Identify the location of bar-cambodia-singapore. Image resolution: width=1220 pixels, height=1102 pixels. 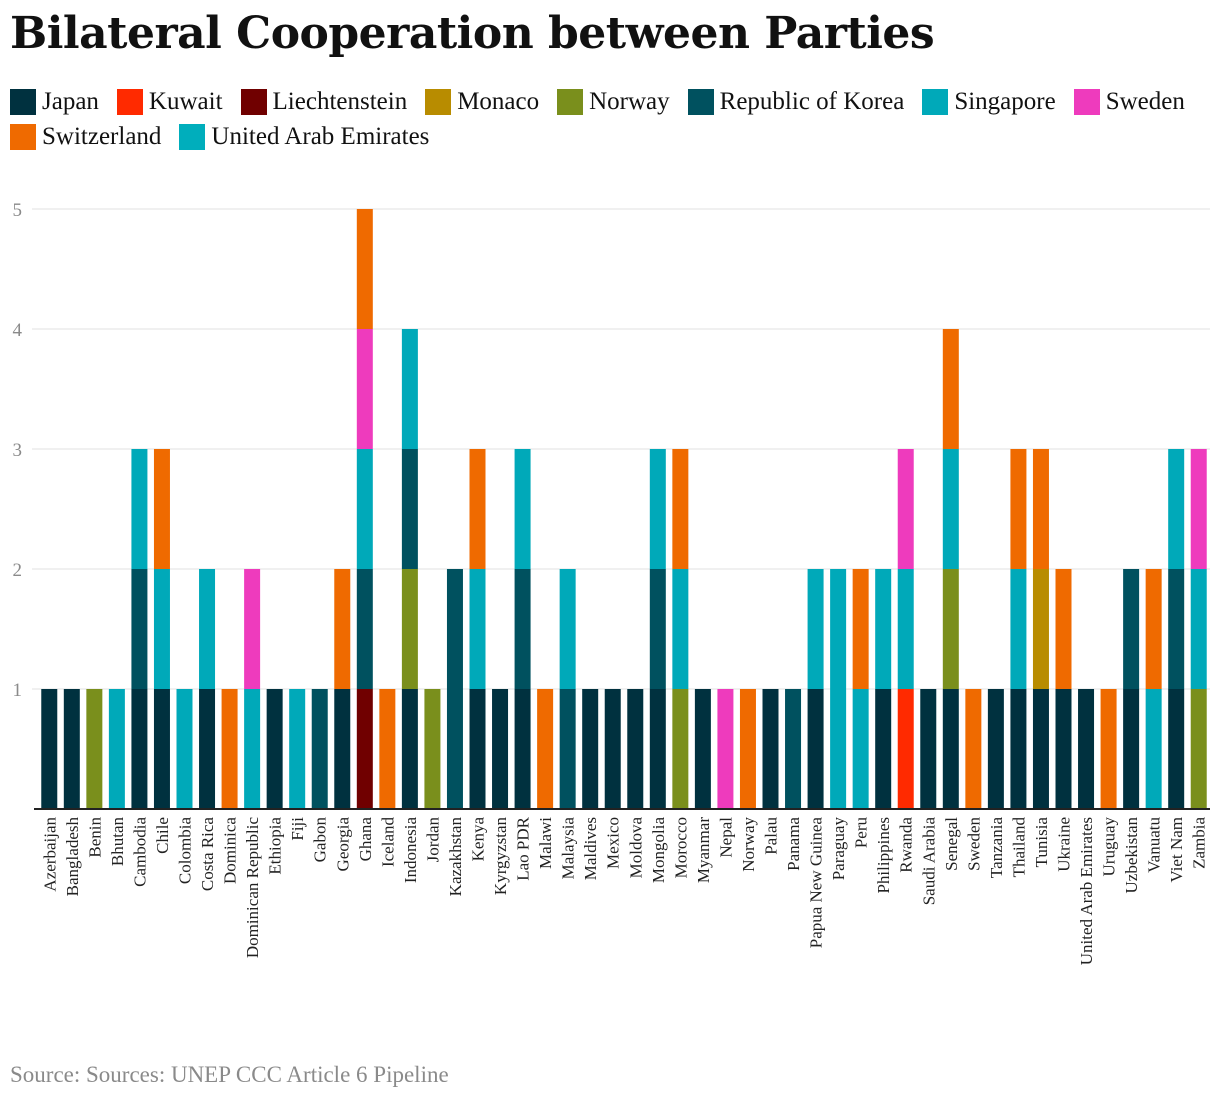
(139, 509).